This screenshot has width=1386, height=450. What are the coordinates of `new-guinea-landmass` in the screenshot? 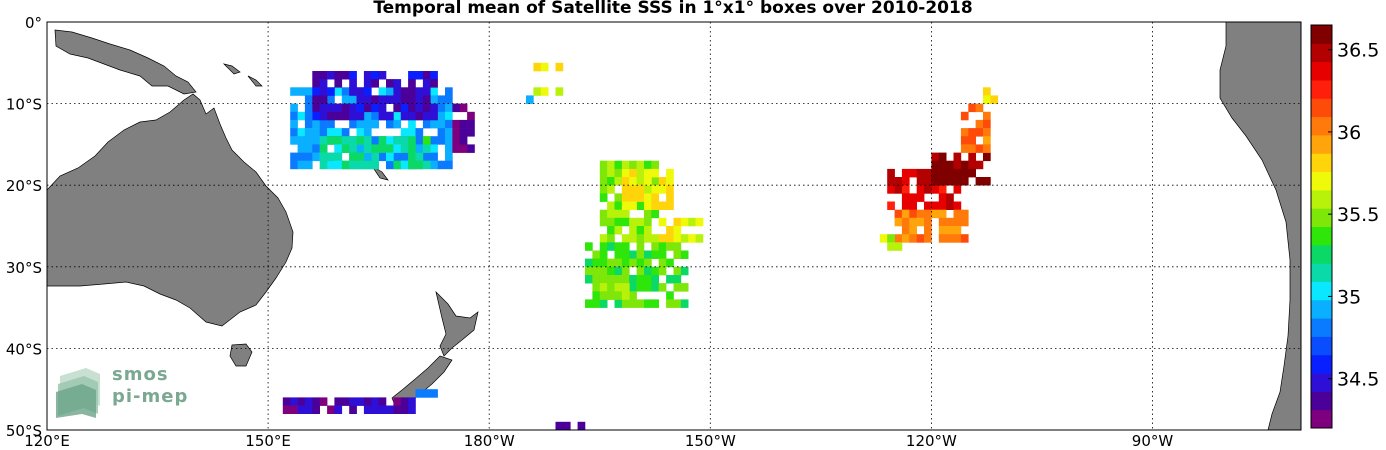 It's located at (125, 62).